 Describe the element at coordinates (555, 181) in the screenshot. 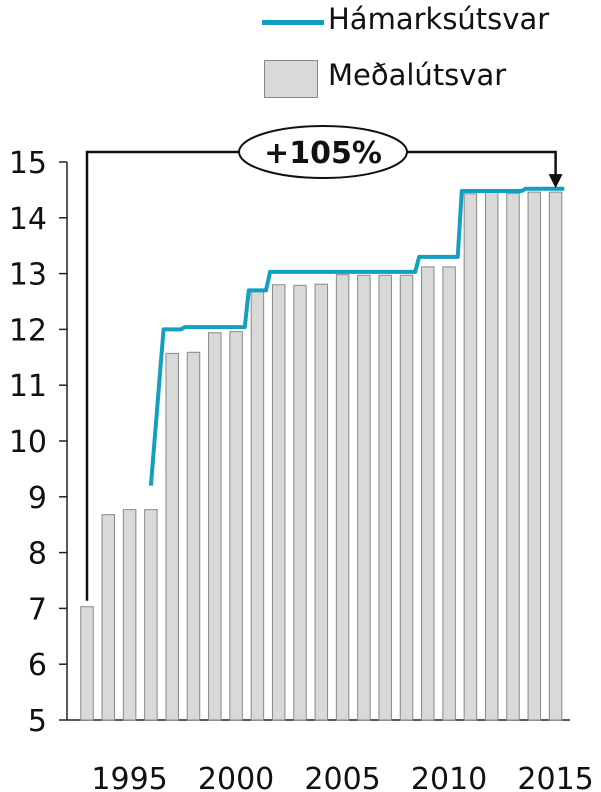

I see `annotation-arrowhead` at that location.